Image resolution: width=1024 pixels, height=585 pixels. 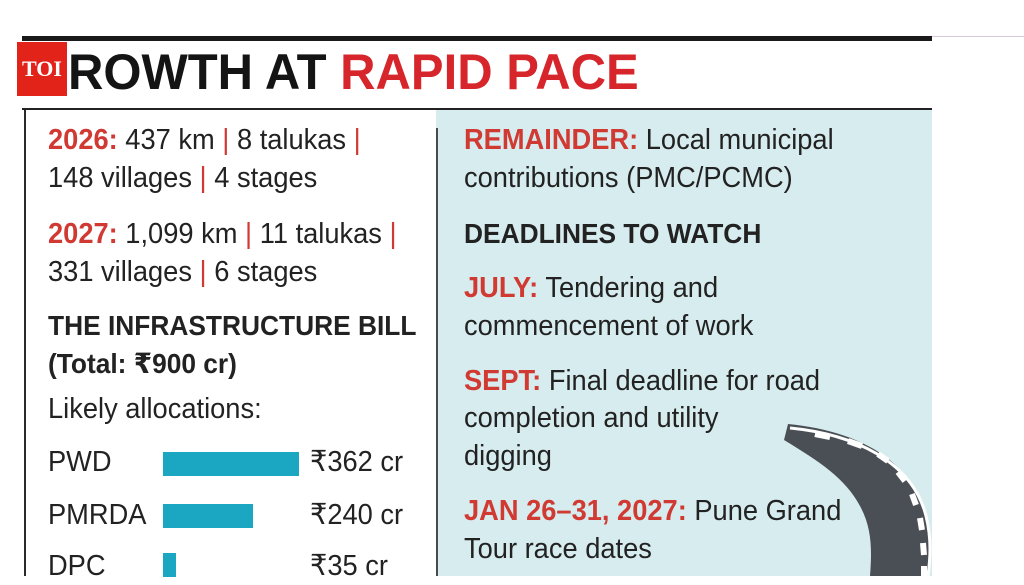 I want to click on july-label: JULY:, so click(x=501, y=288).